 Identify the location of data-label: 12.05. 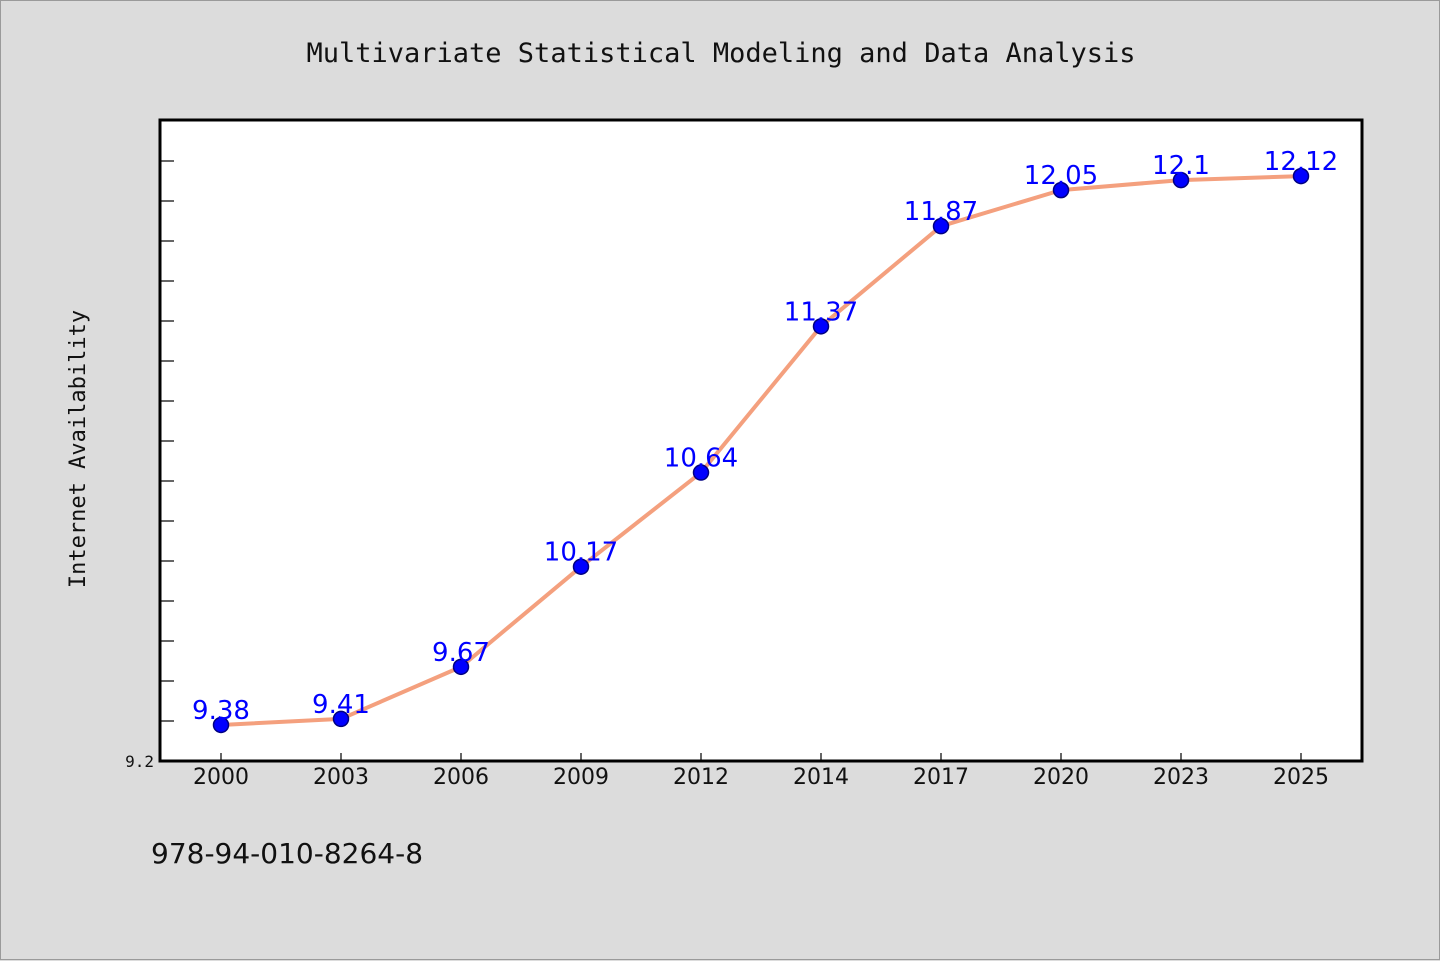
(1061, 176).